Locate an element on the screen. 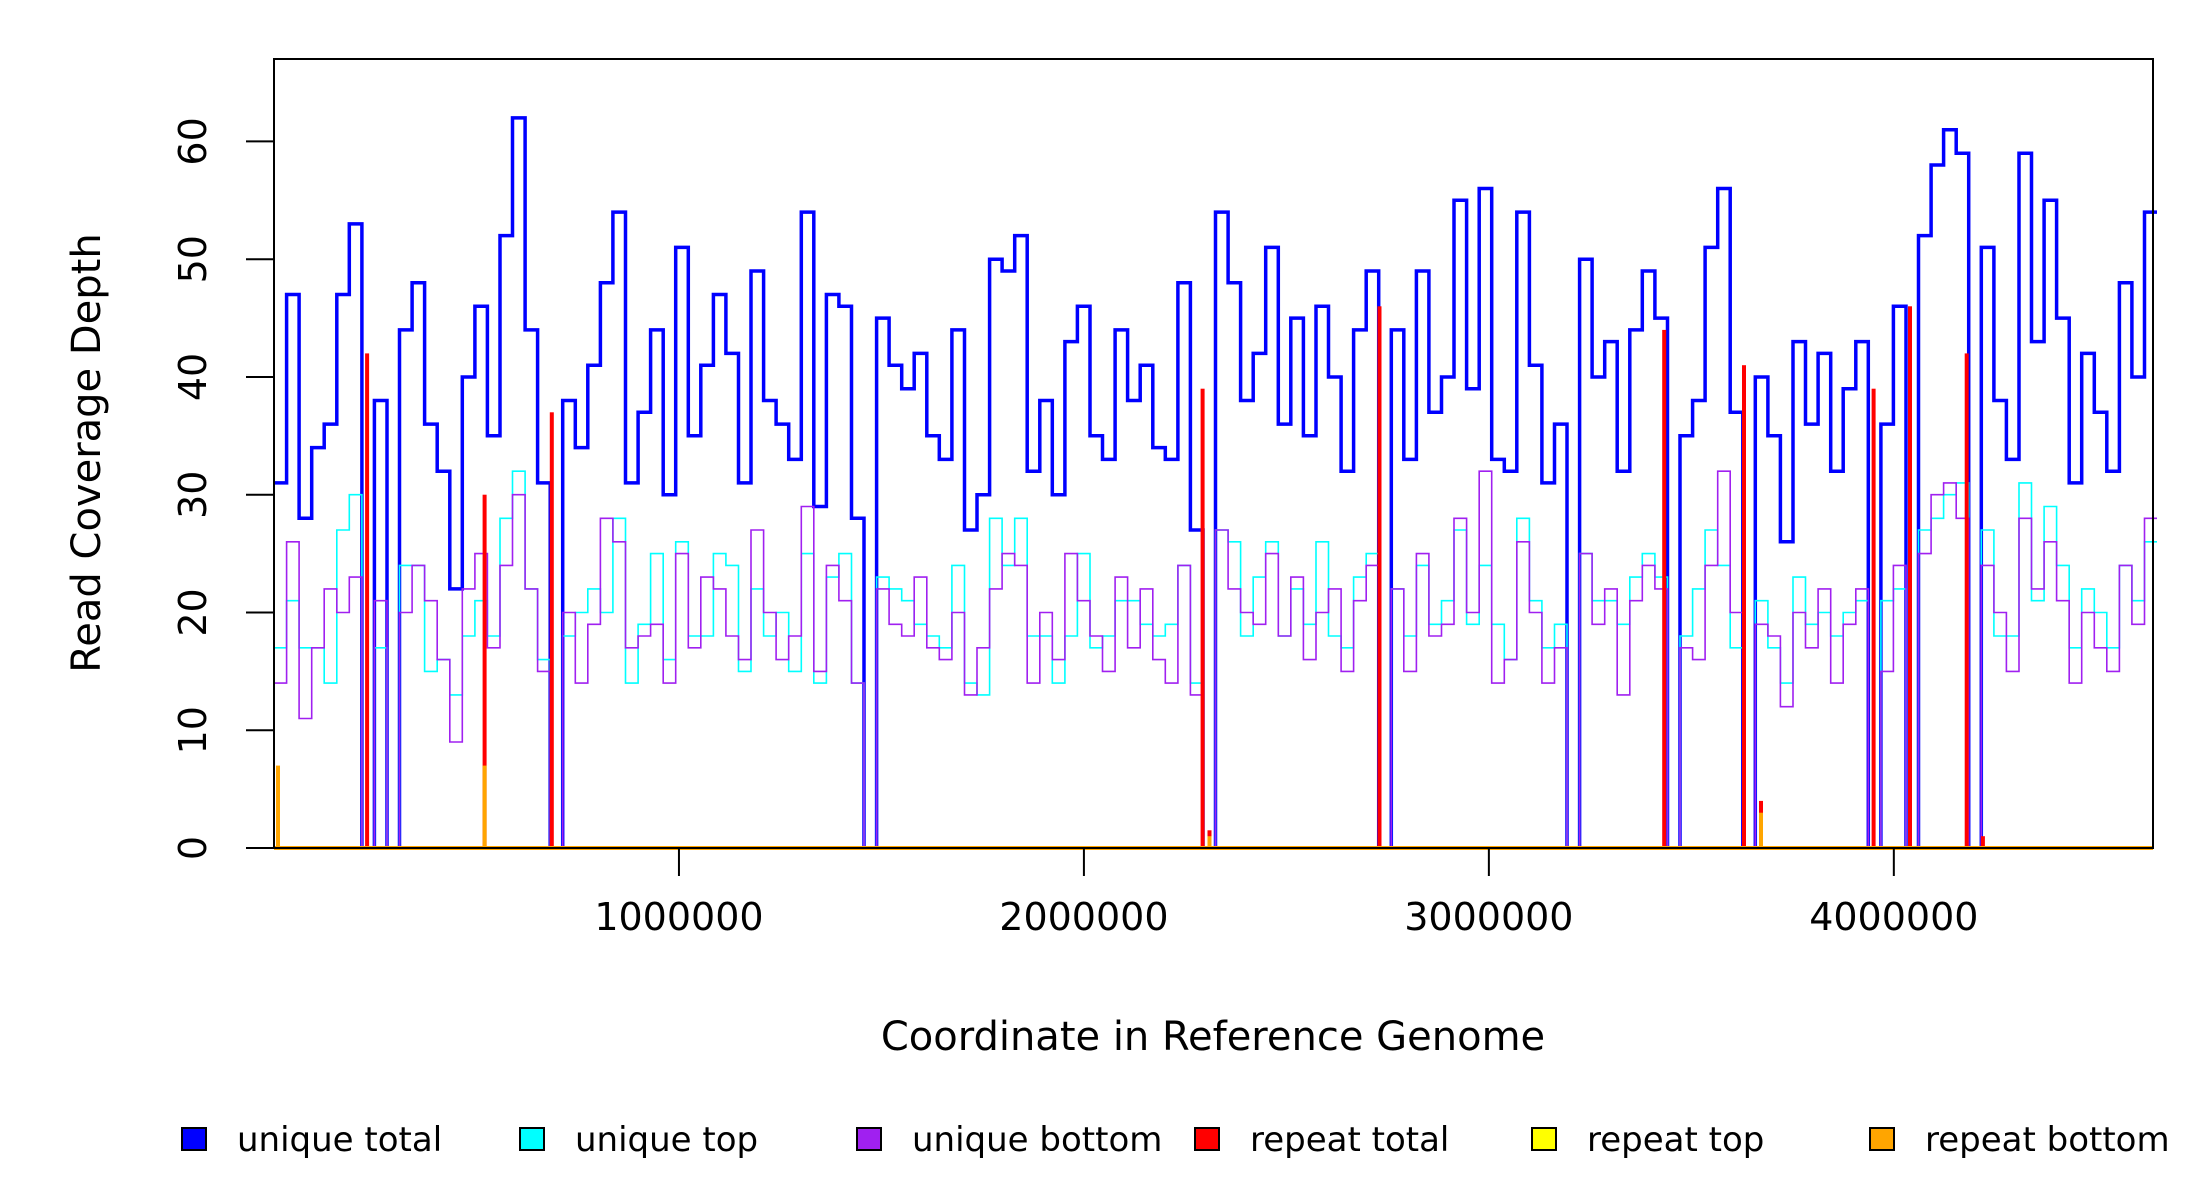 The height and width of the screenshot is (1200, 2200). legend-label: repeat bottom is located at coordinates (2047, 1140).